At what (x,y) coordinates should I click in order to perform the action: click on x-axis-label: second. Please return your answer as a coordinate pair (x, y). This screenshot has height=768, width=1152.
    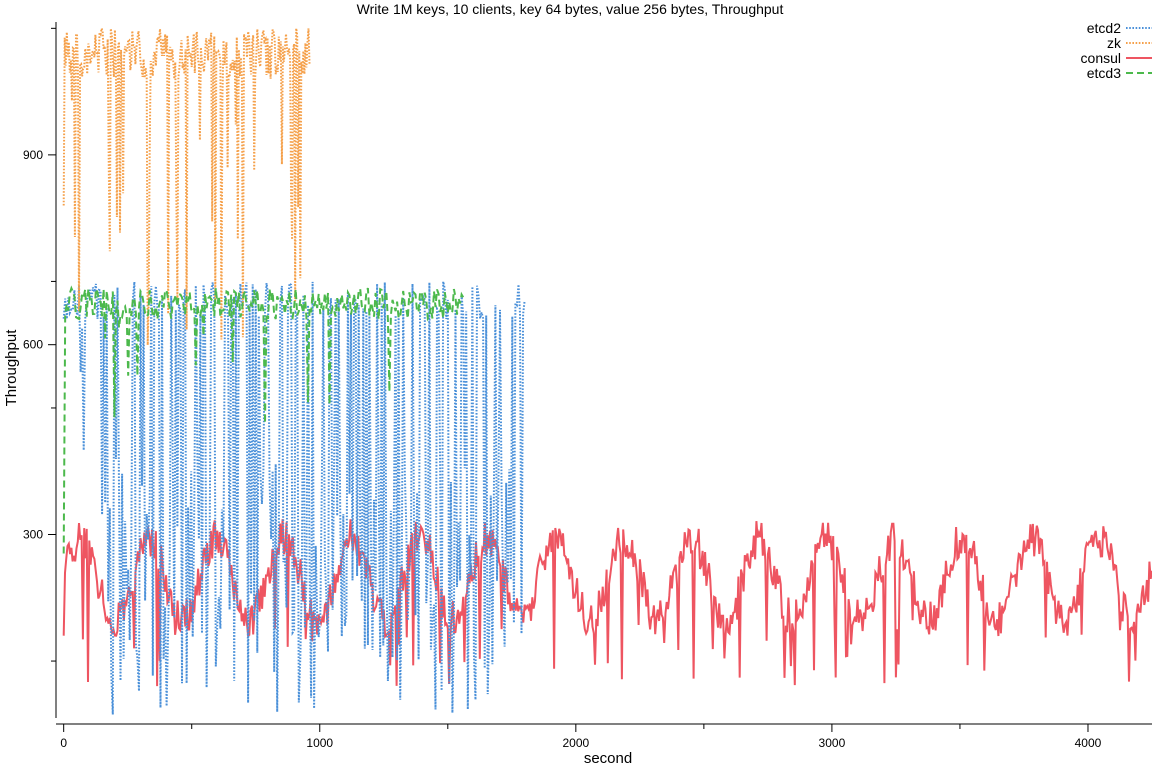
    Looking at the image, I should click on (608, 758).